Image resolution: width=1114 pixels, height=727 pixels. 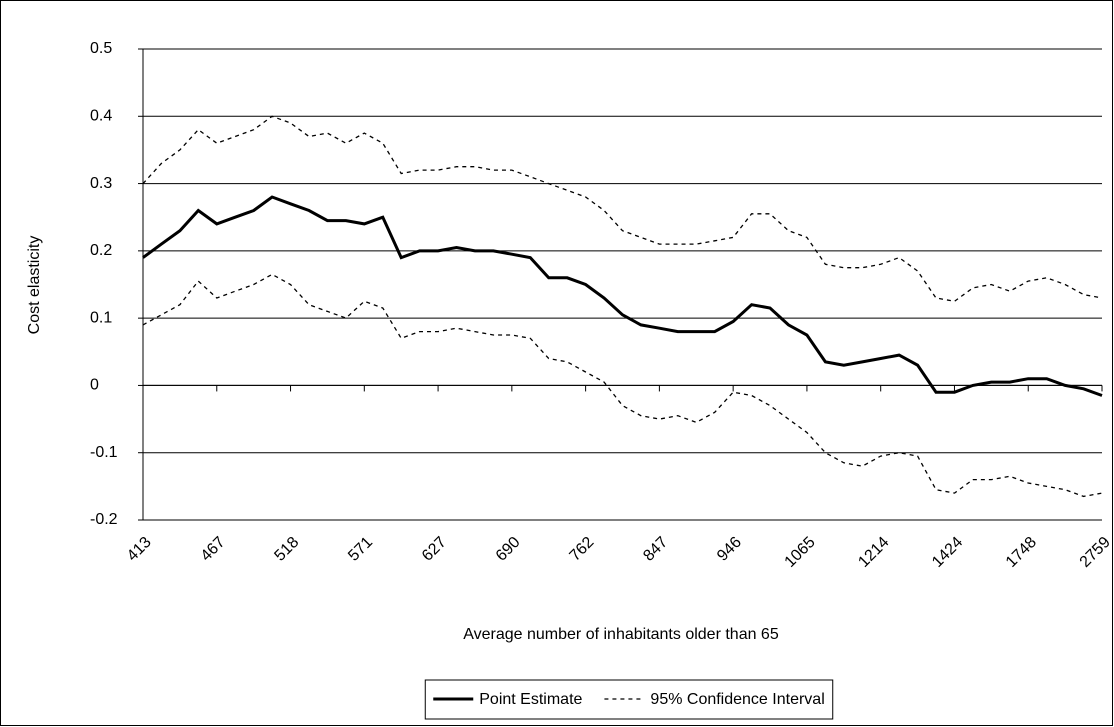 What do you see at coordinates (104, 519) in the screenshot?
I see `y-tick-label: -0.2` at bounding box center [104, 519].